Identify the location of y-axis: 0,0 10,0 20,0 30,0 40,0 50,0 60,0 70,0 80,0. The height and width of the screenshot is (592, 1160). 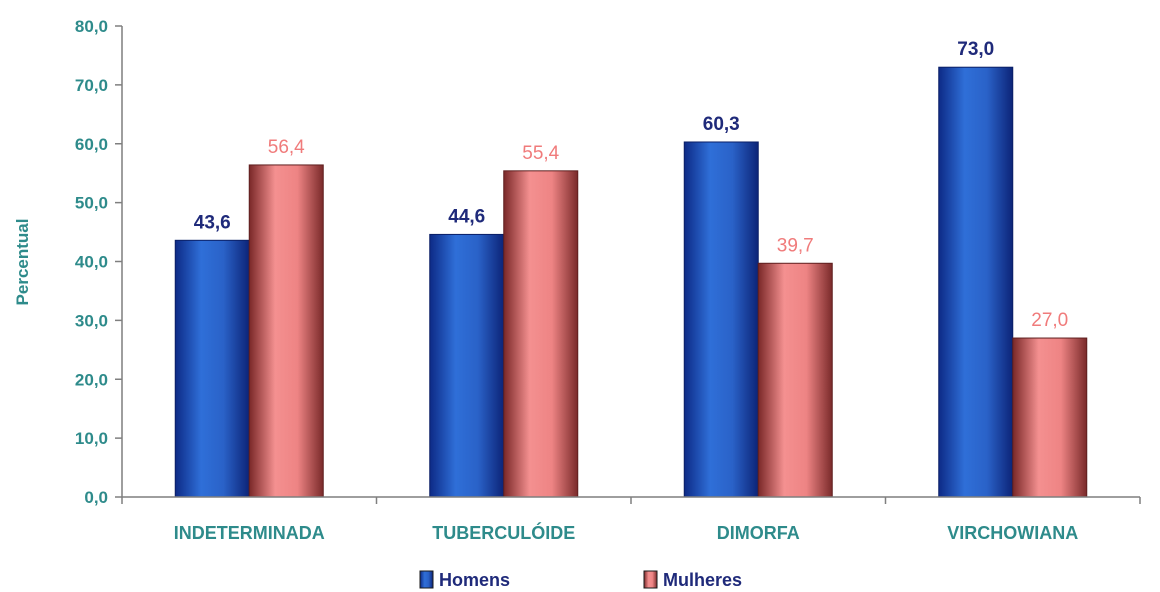
(99, 262).